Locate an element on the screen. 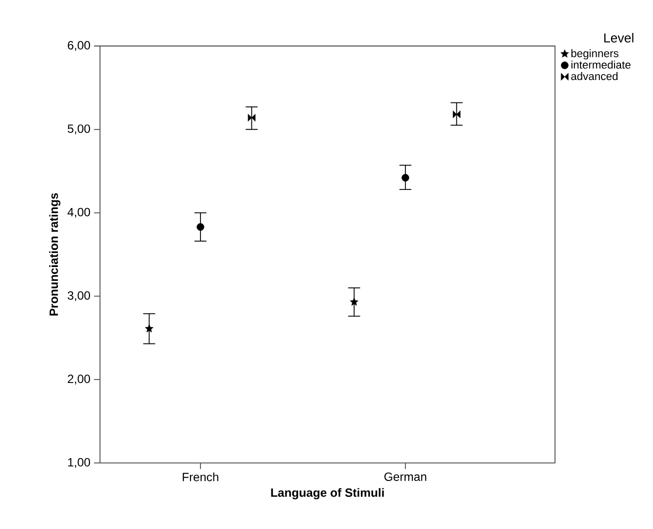 The height and width of the screenshot is (529, 653). x-tick-label: German is located at coordinates (405, 476).